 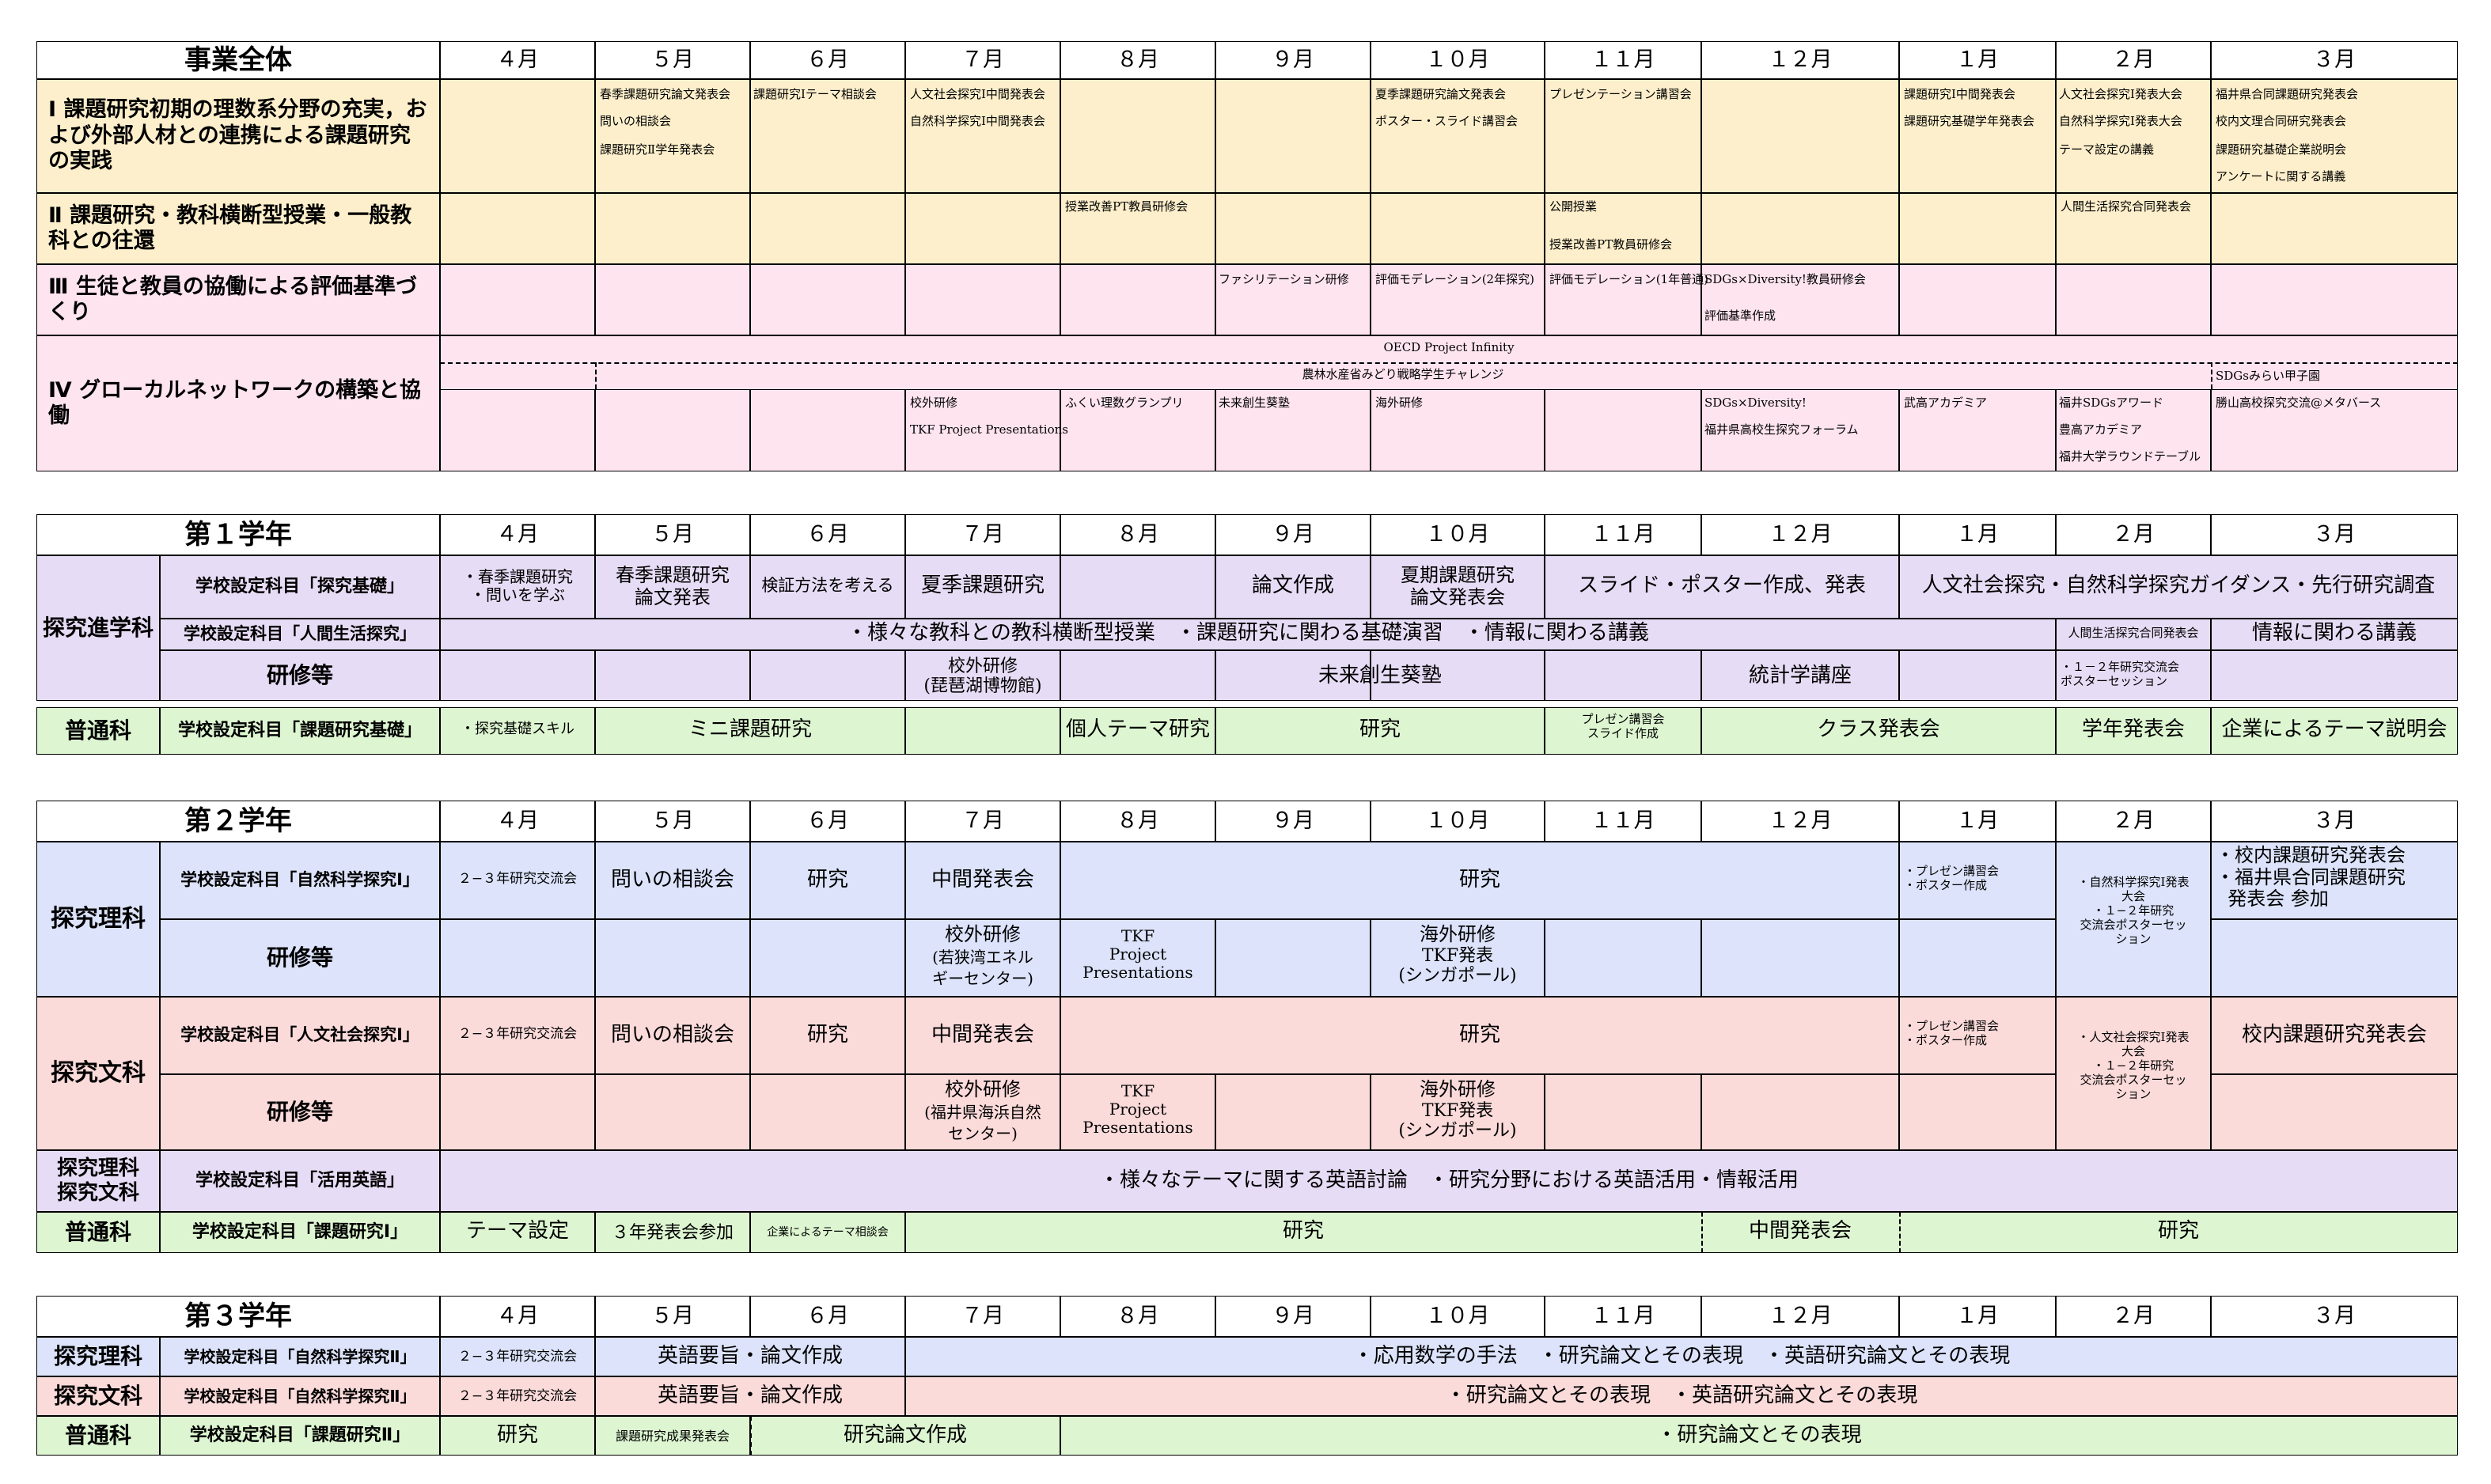 I want to click on event: 福井県高校生探究フォーラム, so click(x=1782, y=429).